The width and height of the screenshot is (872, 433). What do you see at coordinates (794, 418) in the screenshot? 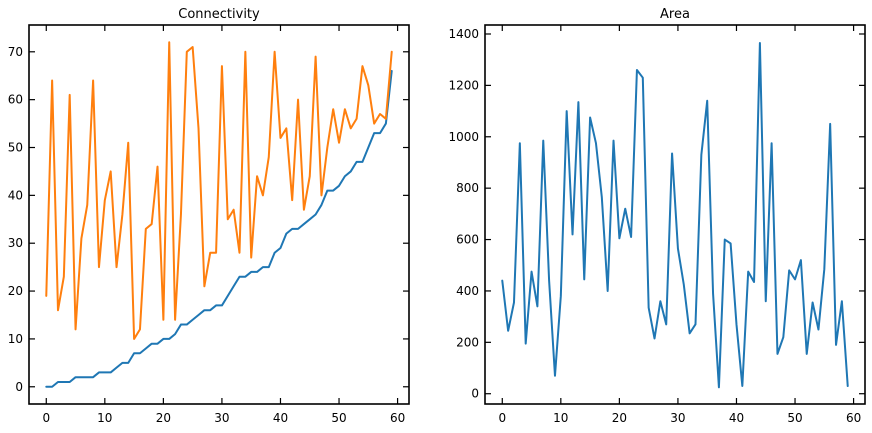
I see `area-xtick-label: 50` at bounding box center [794, 418].